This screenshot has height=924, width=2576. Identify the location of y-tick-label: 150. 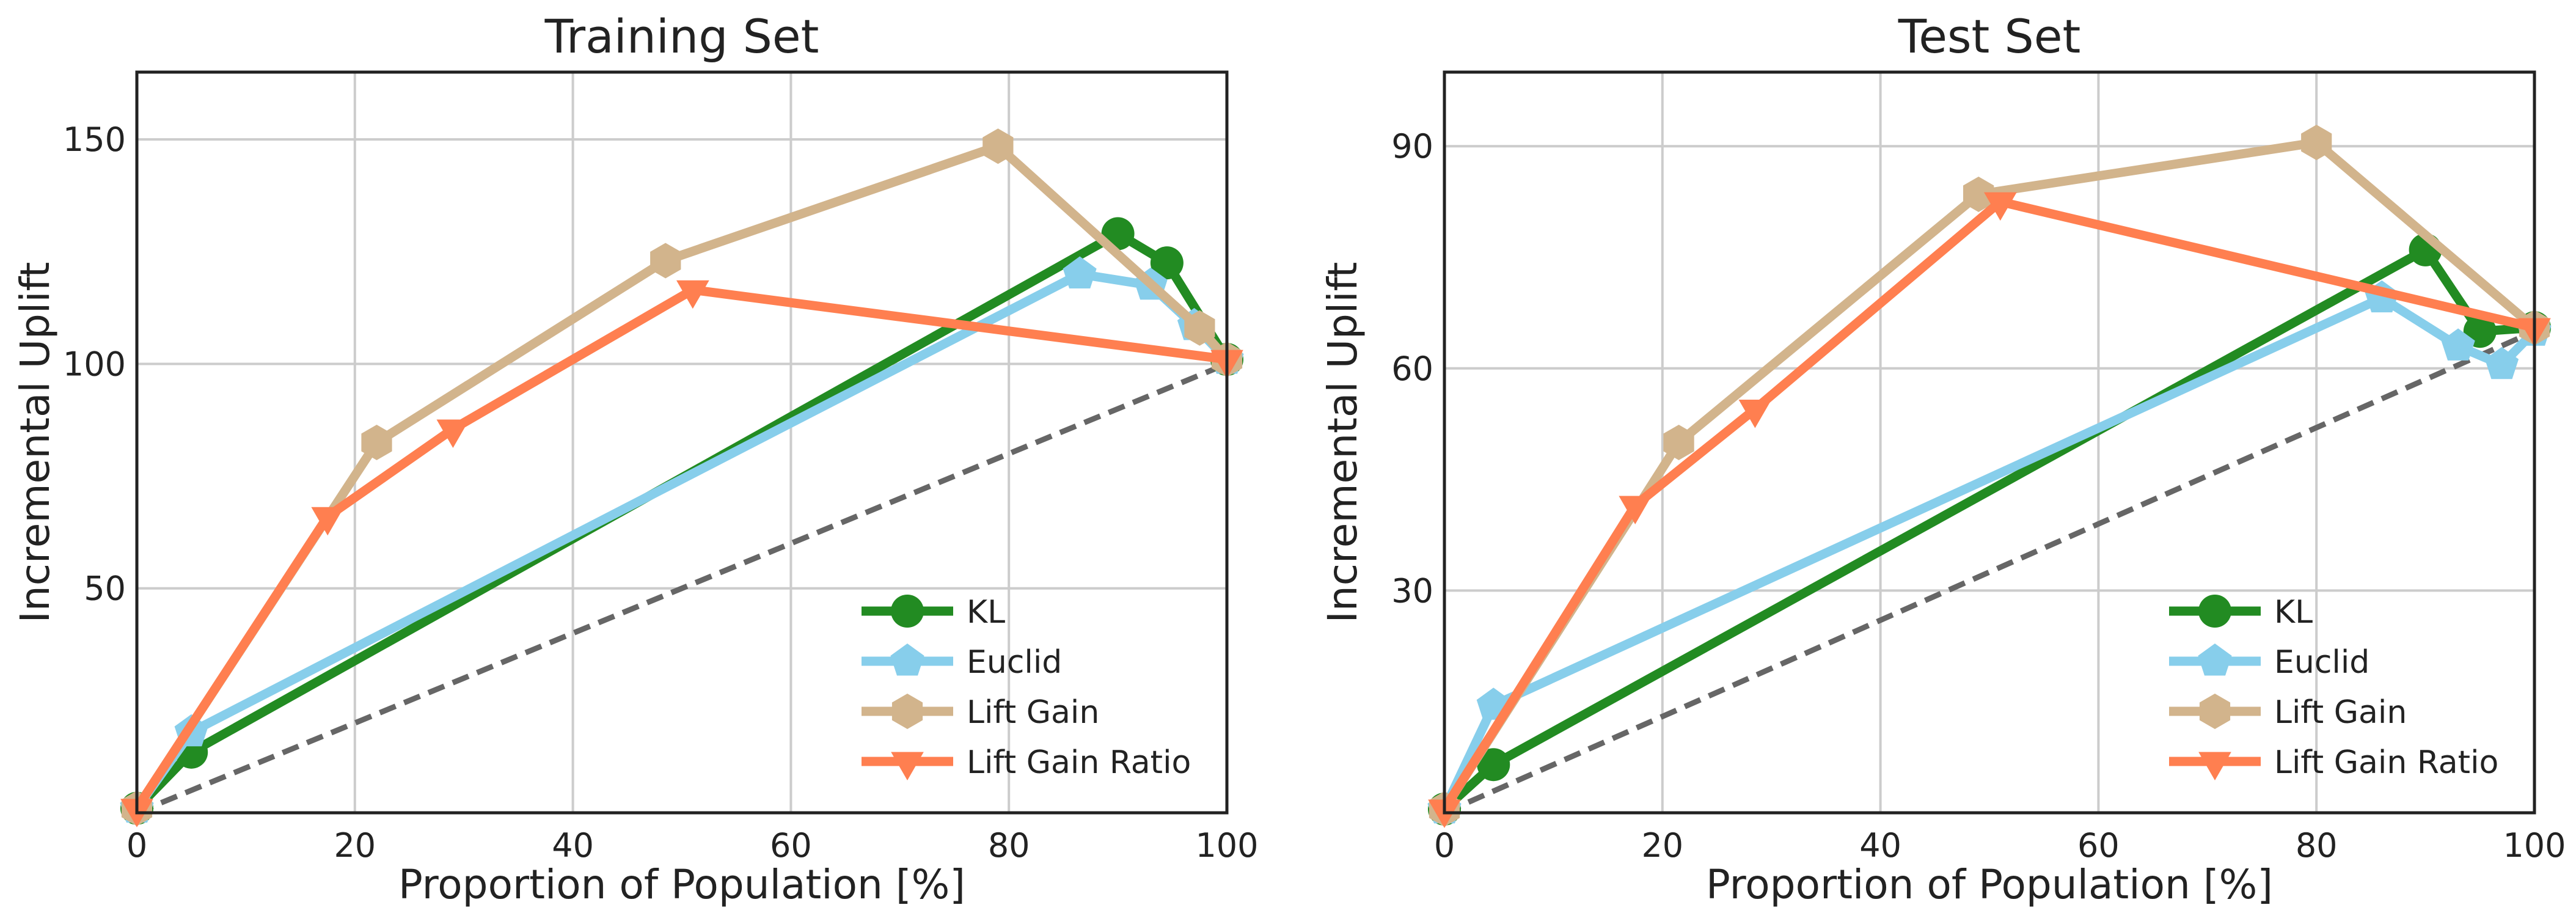
(94, 140).